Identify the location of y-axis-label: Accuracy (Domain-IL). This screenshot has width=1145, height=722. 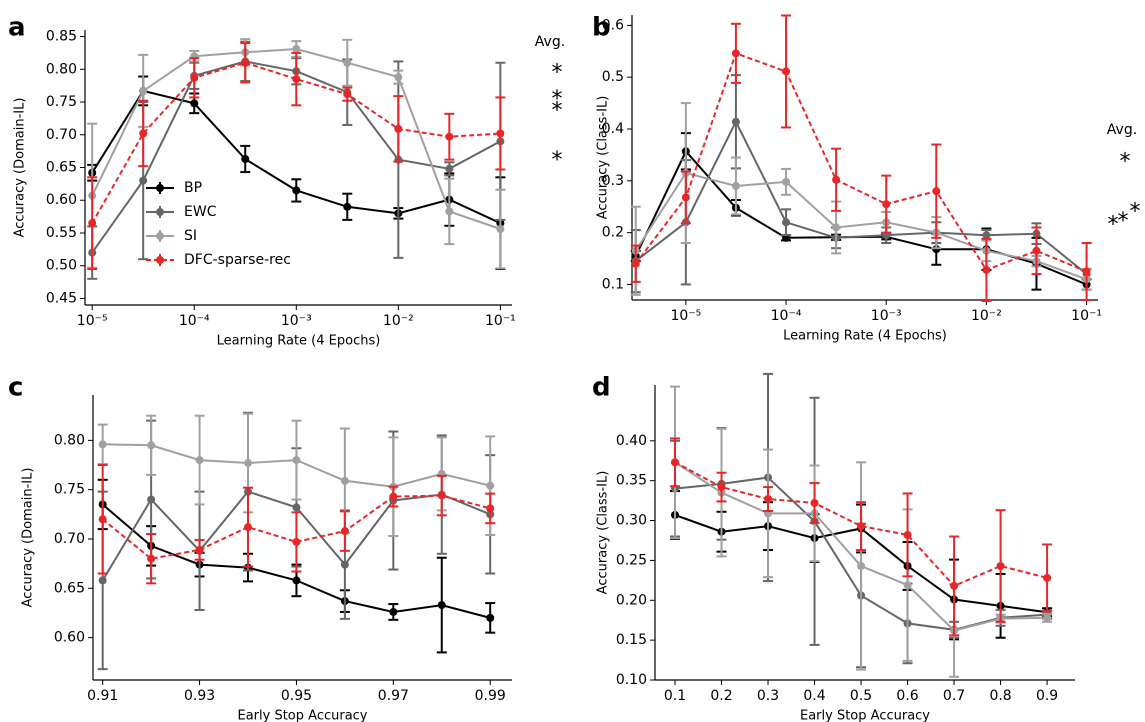
(28, 538).